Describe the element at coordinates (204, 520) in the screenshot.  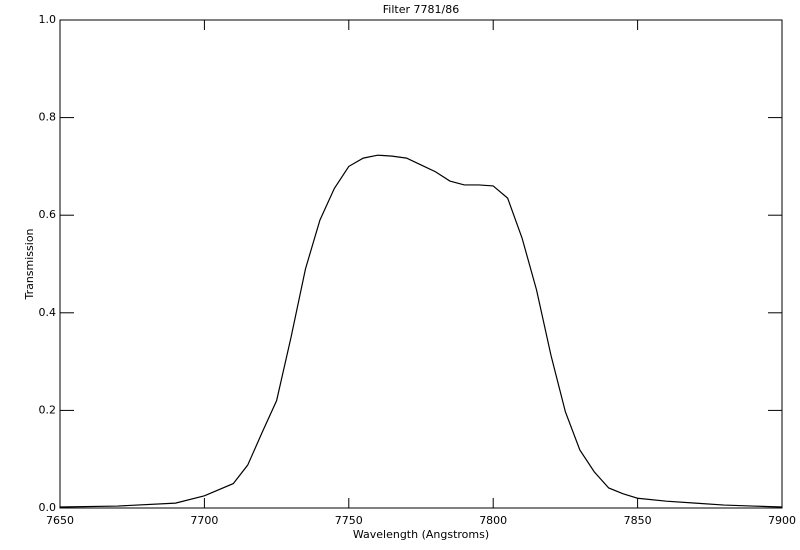
I see `x-tick-label: 7700` at that location.